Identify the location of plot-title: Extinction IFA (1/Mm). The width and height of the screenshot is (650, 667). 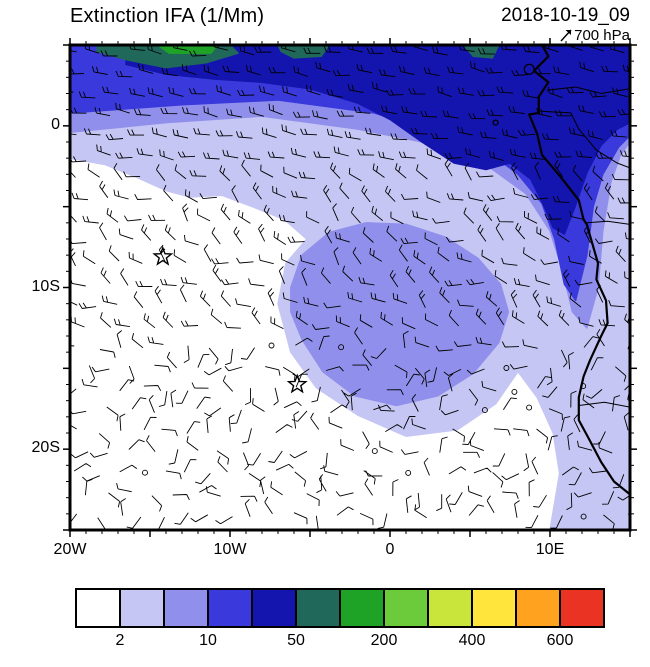
(167, 16).